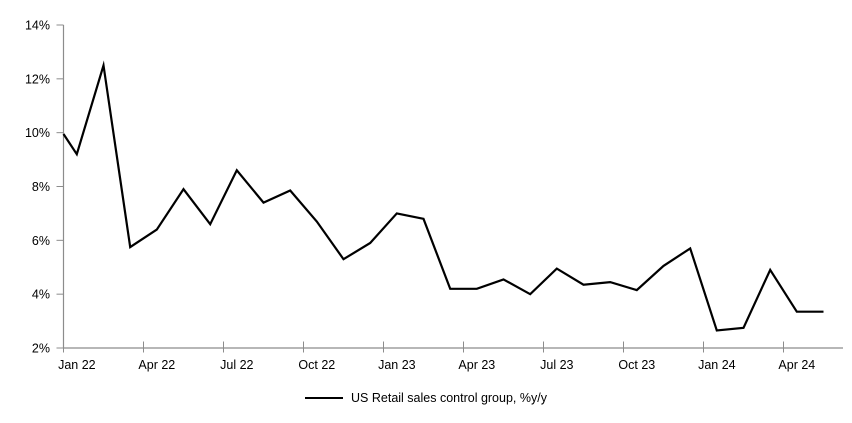 The width and height of the screenshot is (852, 423). I want to click on legend: US Retail sales control group, %y/y, so click(426, 398).